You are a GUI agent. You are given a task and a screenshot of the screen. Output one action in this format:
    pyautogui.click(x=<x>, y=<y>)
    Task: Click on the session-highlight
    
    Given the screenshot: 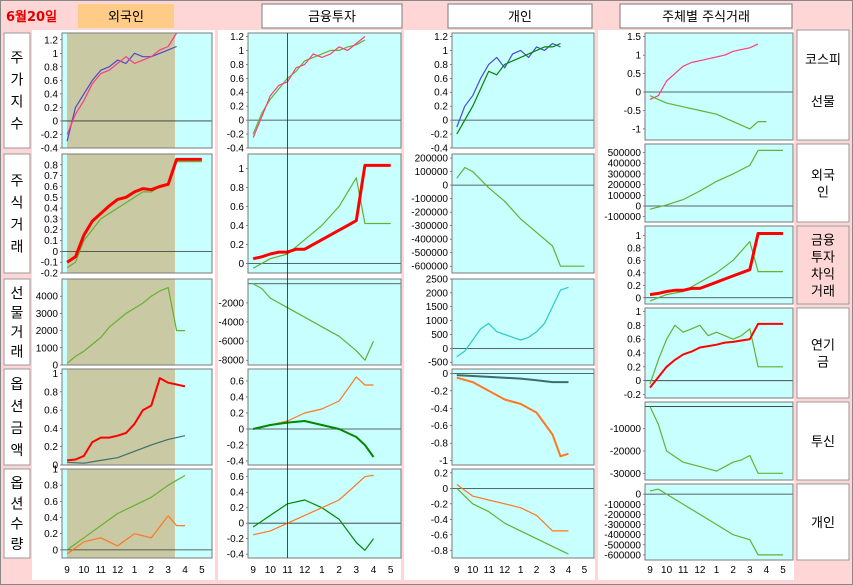 What is the action you would take?
    pyautogui.click(x=121, y=513)
    